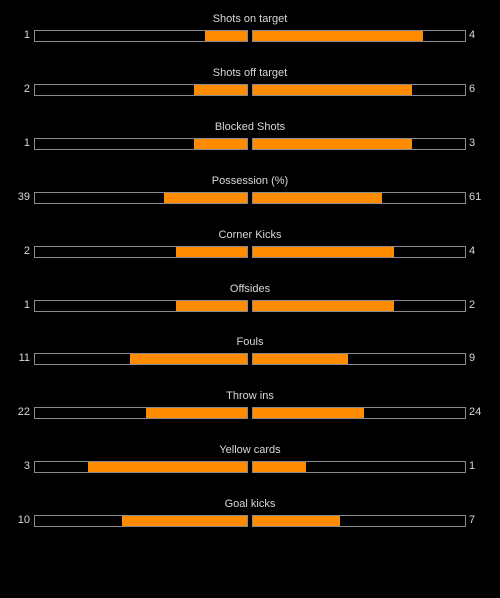  I want to click on stat-row: Offsides 1 2, so click(250, 302).